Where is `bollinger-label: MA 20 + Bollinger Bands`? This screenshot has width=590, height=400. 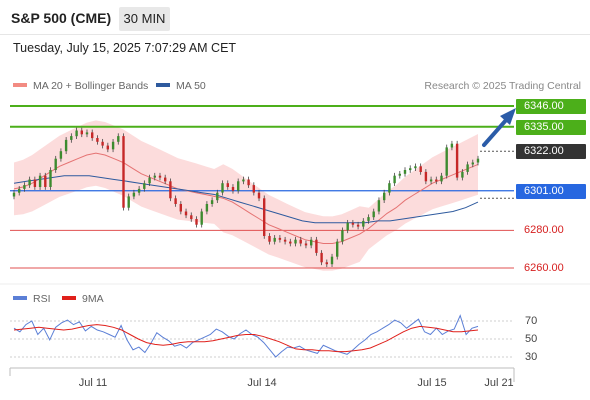 bollinger-label: MA 20 + Bollinger Bands is located at coordinates (91, 86).